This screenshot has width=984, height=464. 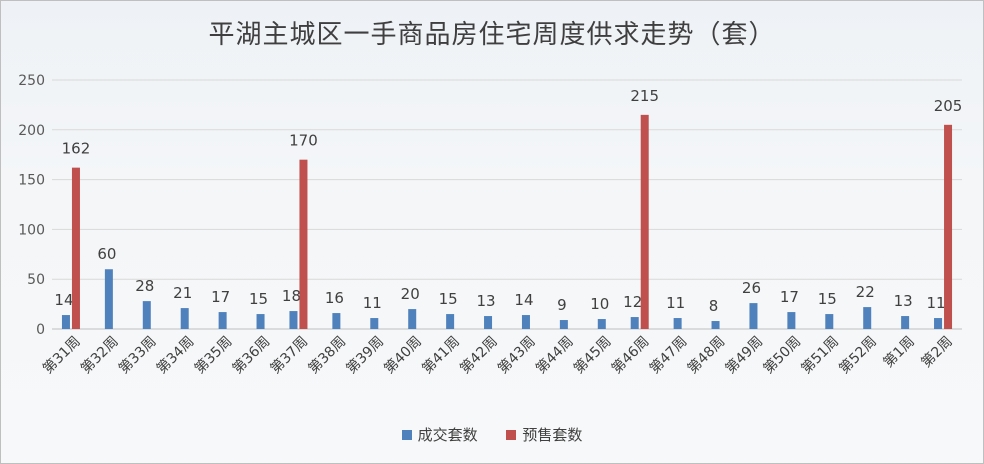 I want to click on x-tick-label: 第1周, so click(x=899, y=352).